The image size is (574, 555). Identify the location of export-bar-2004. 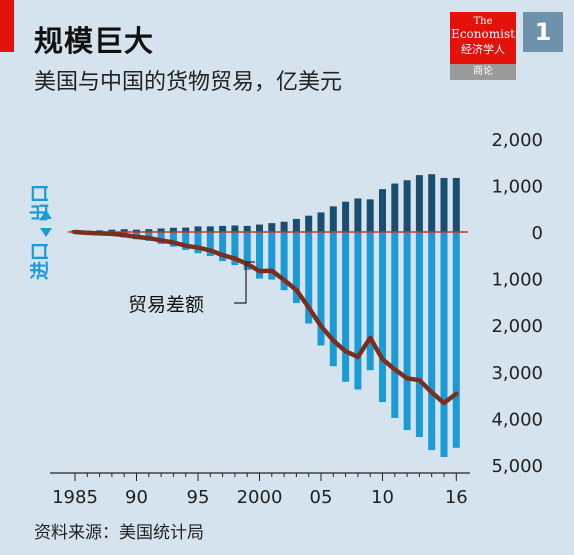
(309, 223).